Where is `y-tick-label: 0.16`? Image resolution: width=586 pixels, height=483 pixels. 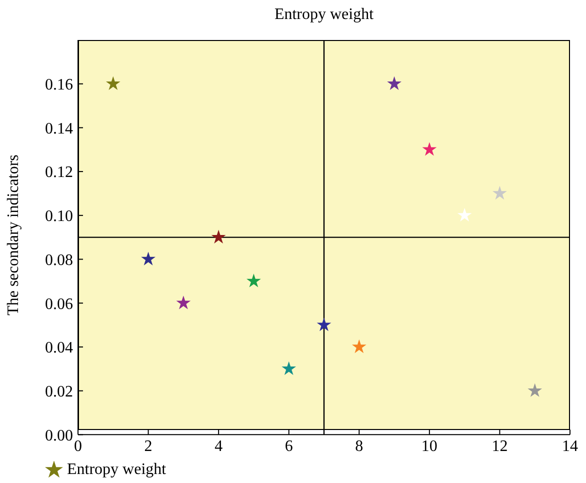 y-tick-label: 0.16 is located at coordinates (59, 85).